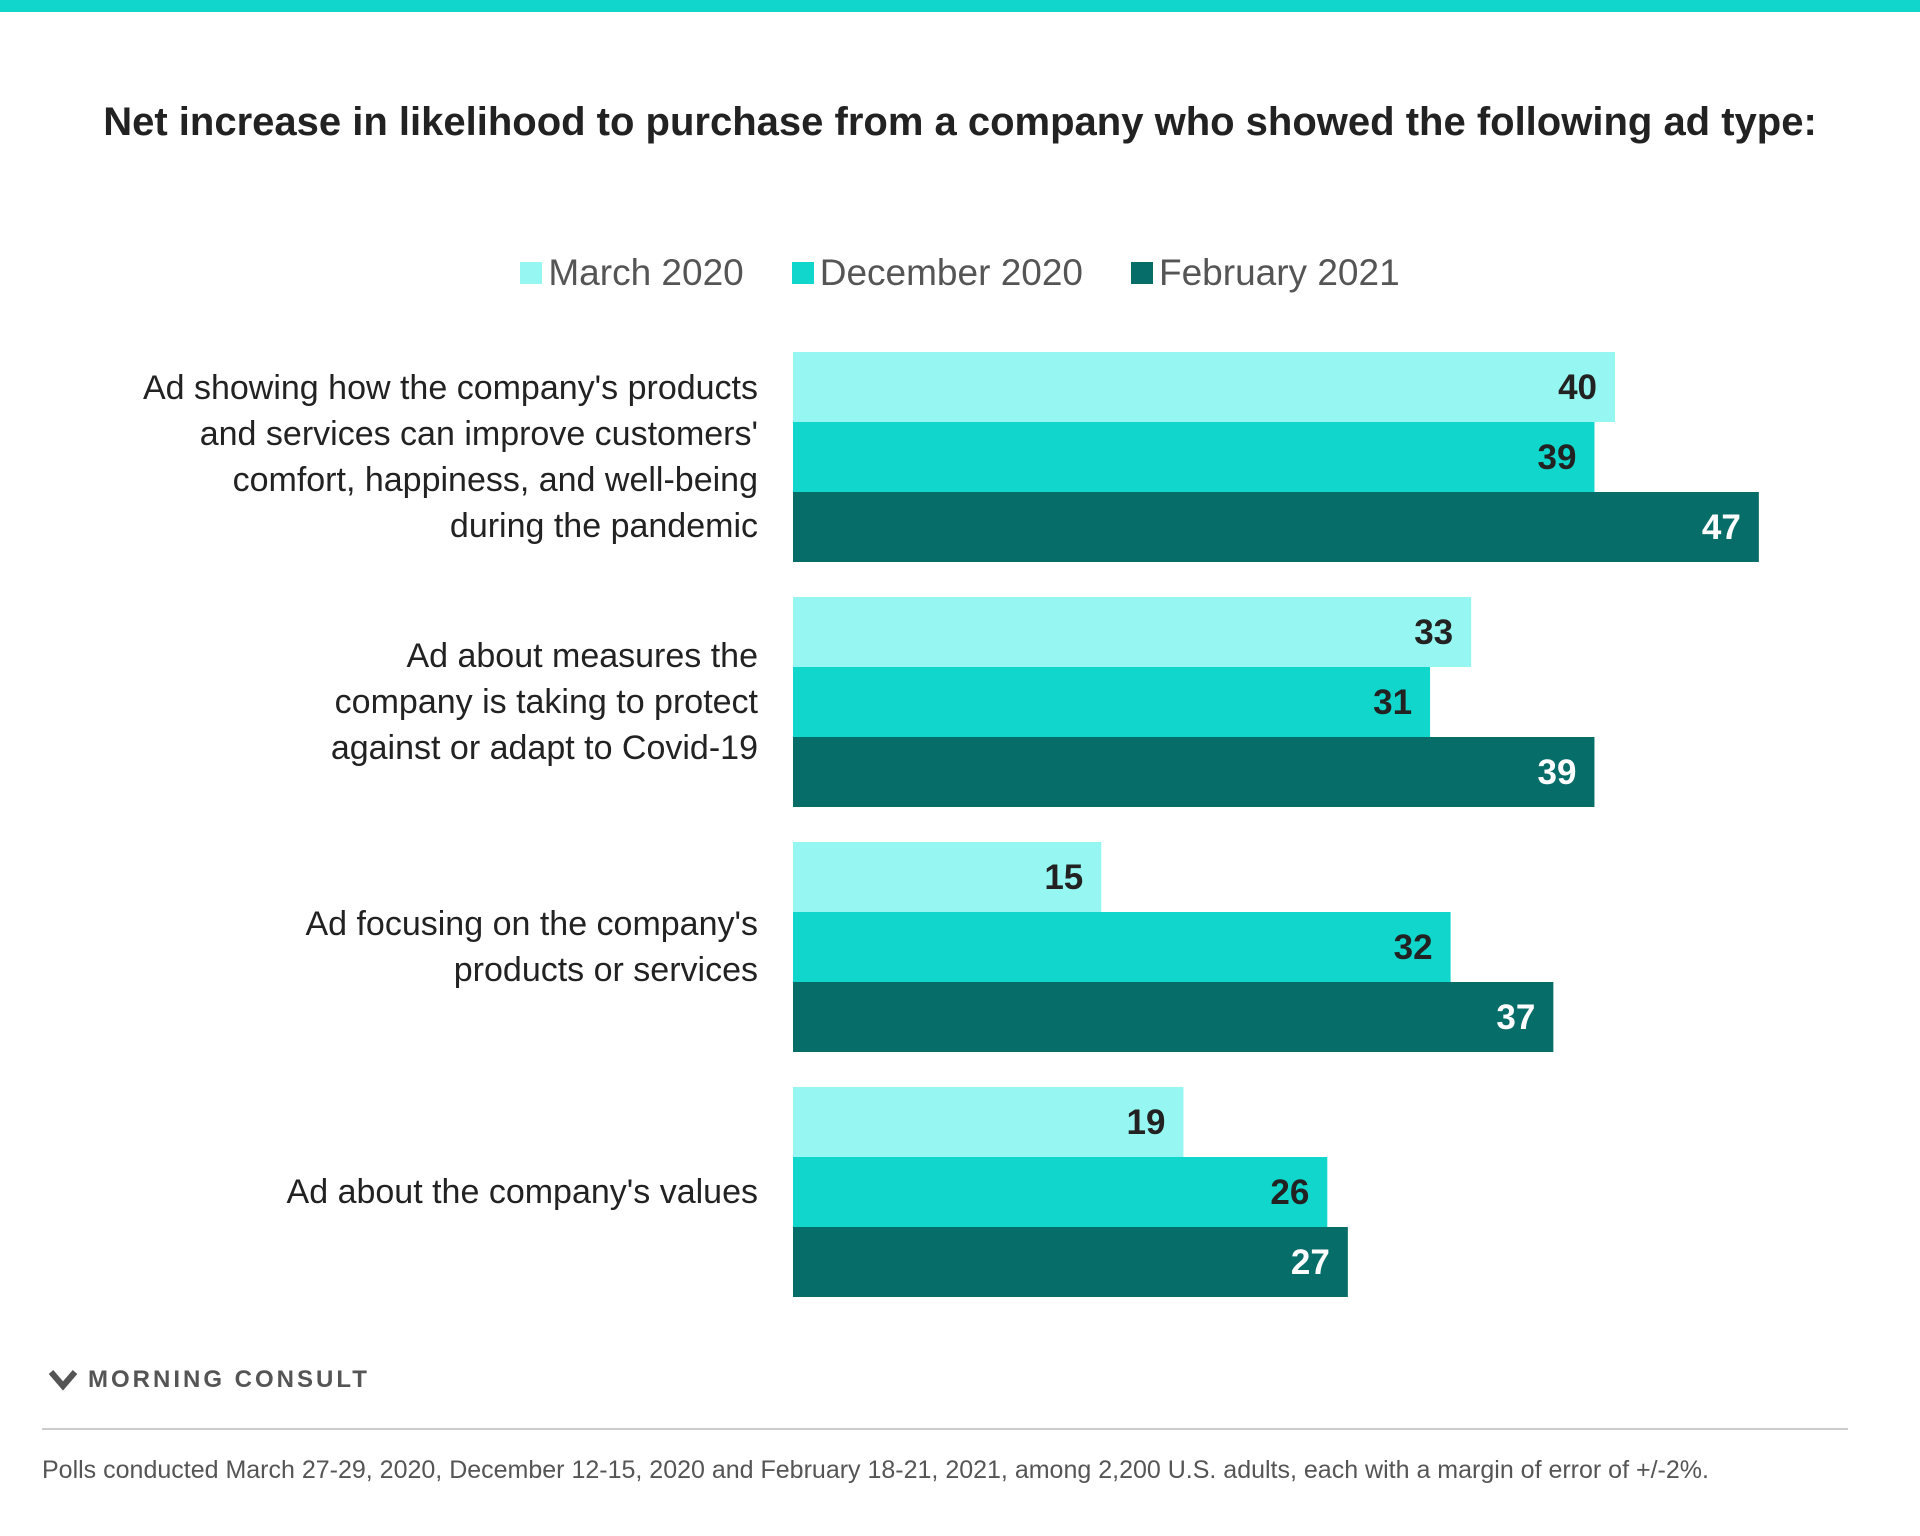  I want to click on category-label: company is taking to protect, so click(547, 702).